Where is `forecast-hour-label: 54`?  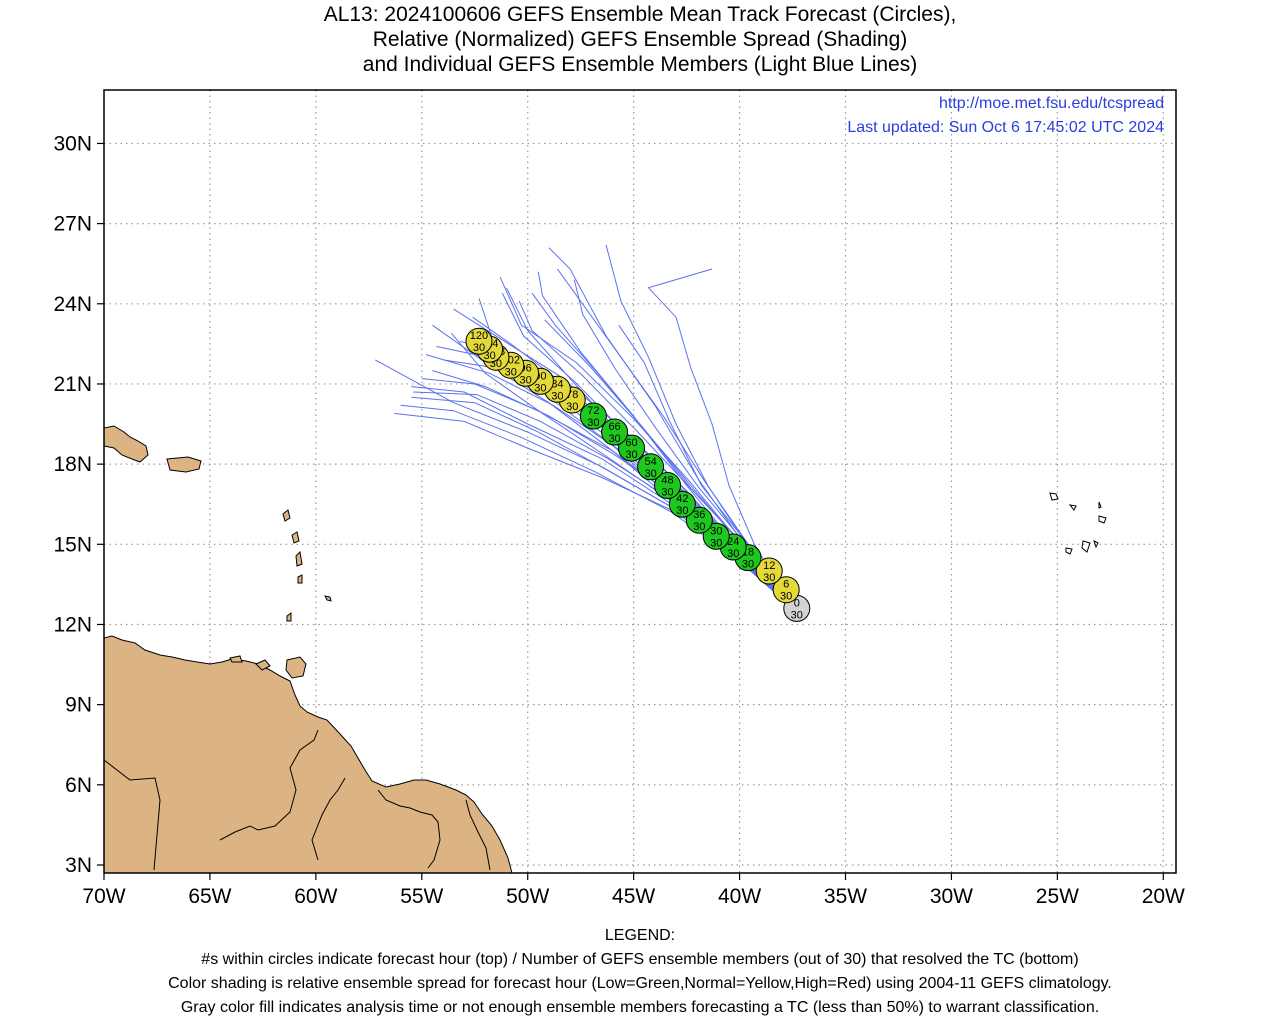 forecast-hour-label: 54 is located at coordinates (650, 462).